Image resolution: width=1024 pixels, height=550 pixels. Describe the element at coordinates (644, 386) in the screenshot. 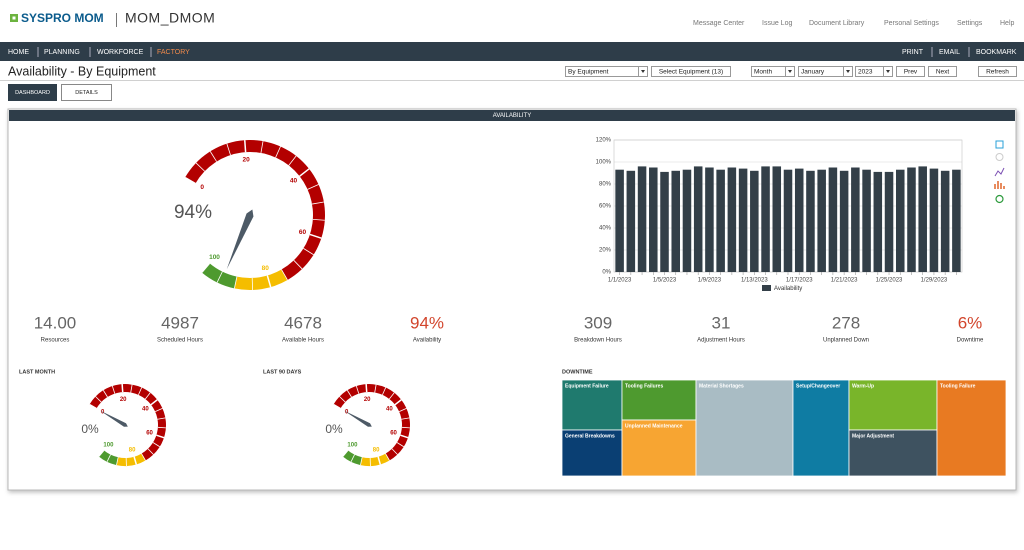

I see `treemap-label: Tooling Failures` at that location.